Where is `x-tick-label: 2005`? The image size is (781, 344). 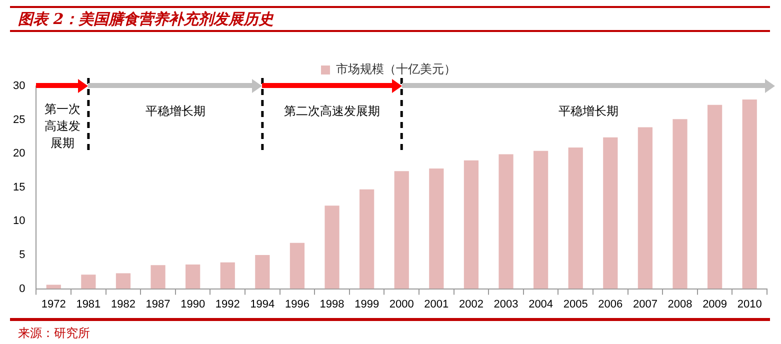 x-tick-label: 2005 is located at coordinates (575, 304).